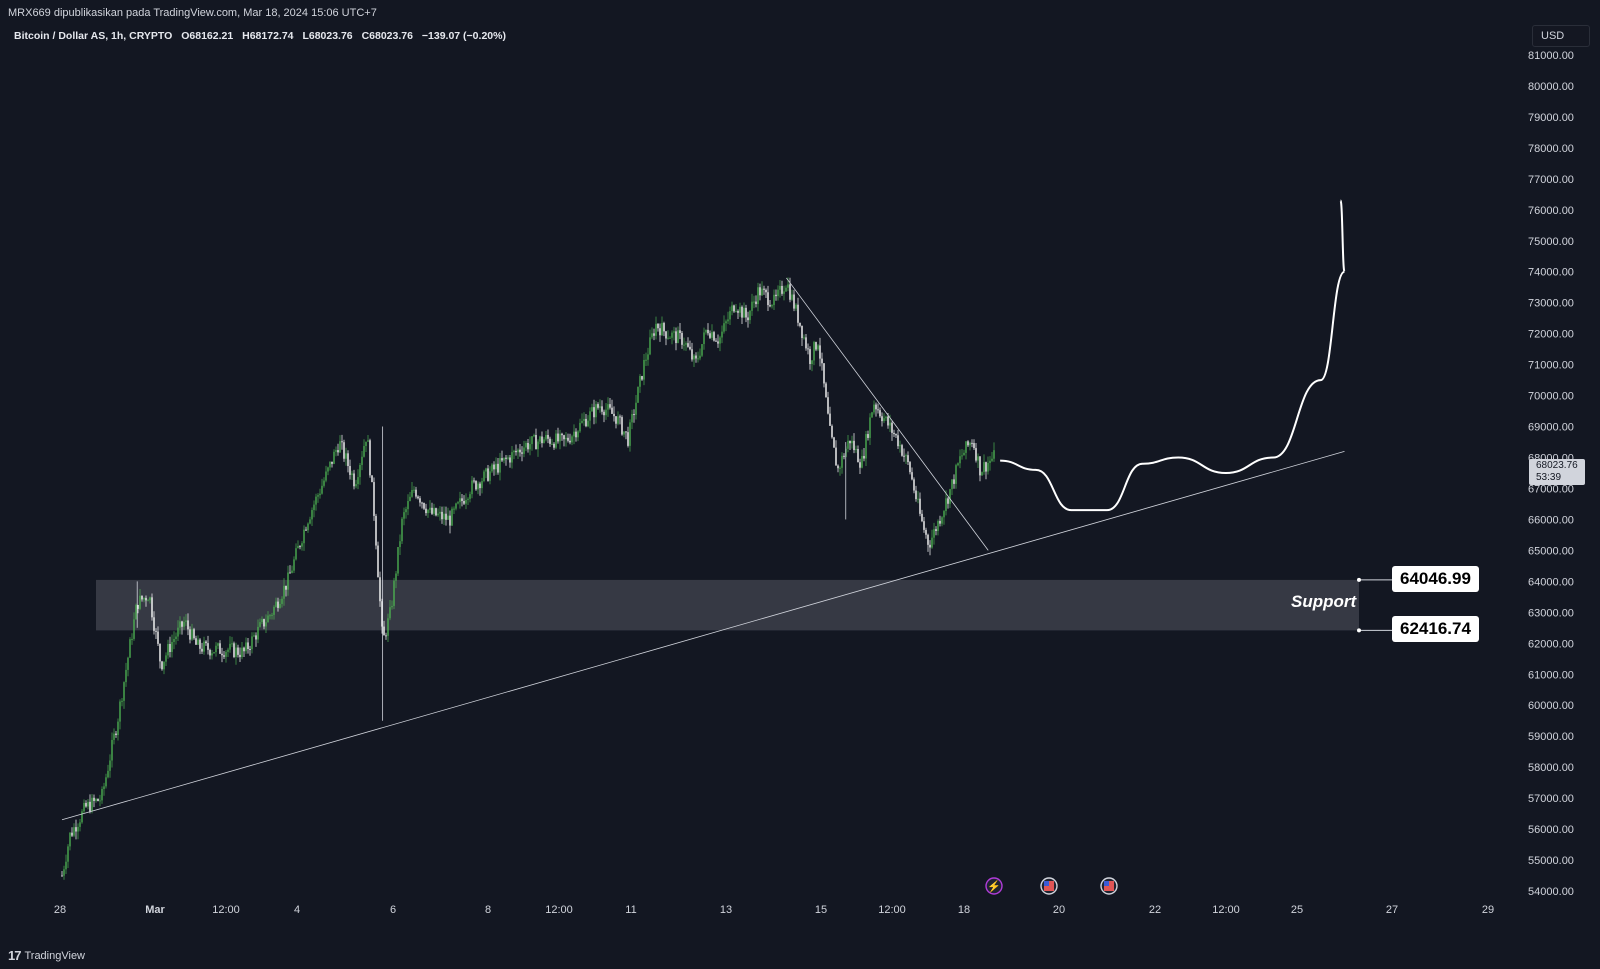 Image resolution: width=1600 pixels, height=969 pixels. What do you see at coordinates (630, 910) in the screenshot?
I see `time-tick-label: 11` at bounding box center [630, 910].